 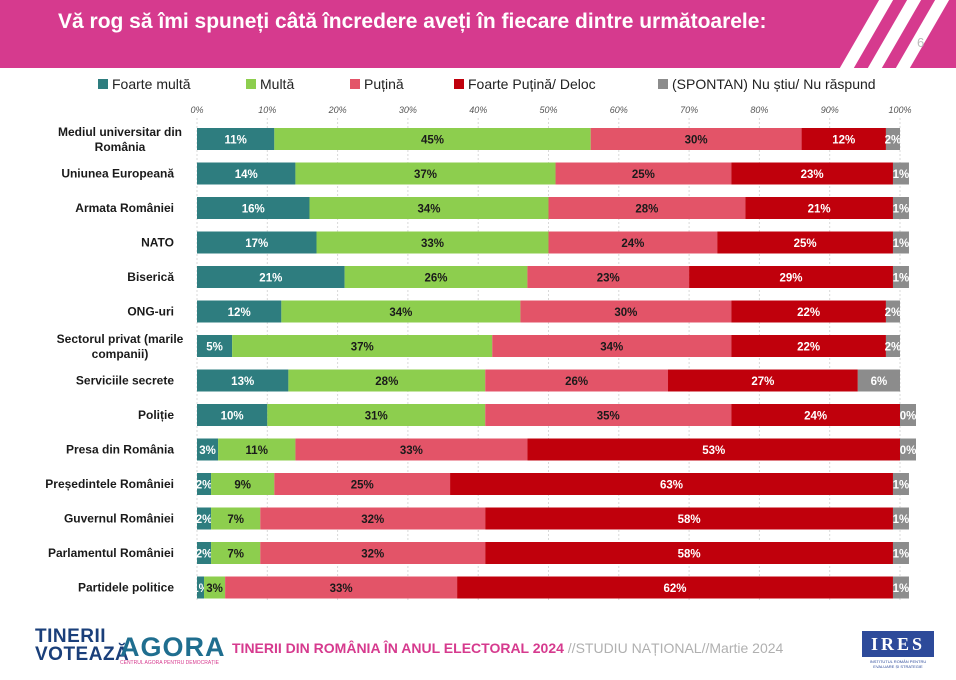 I want to click on tinerii-voteaza-logo: TINERII VOTEAZĂ, so click(x=82, y=645).